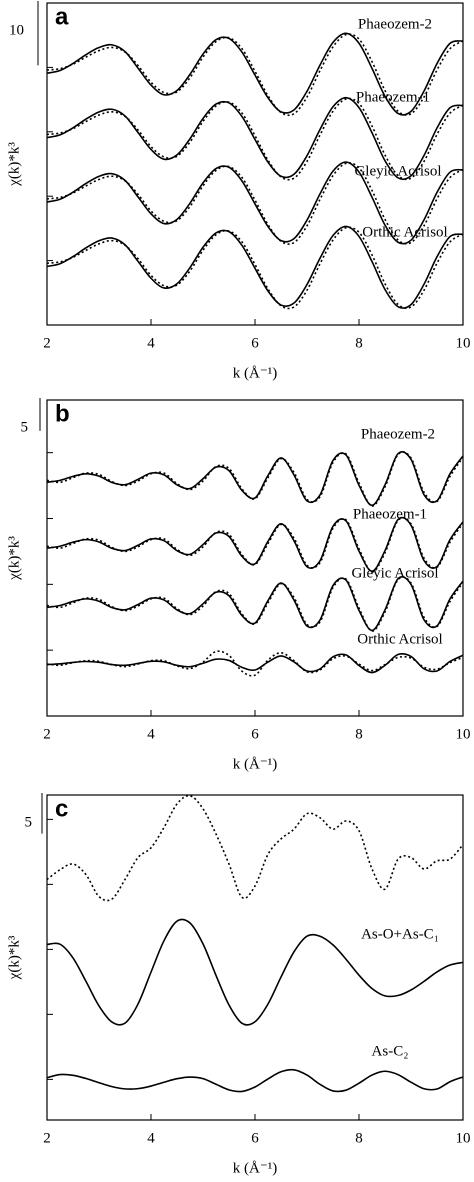  What do you see at coordinates (390, 1051) in the screenshot?
I see `curve-label: As-C₂` at bounding box center [390, 1051].